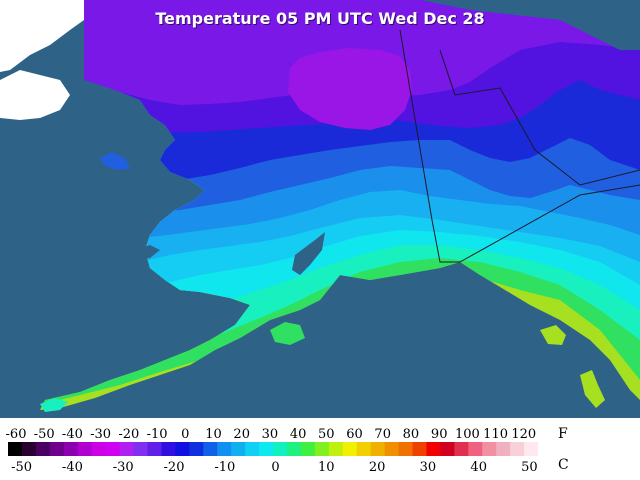 This screenshot has width=640, height=480. What do you see at coordinates (44, 434) in the screenshot?
I see `fahrenheit-tick-label: -50` at bounding box center [44, 434].